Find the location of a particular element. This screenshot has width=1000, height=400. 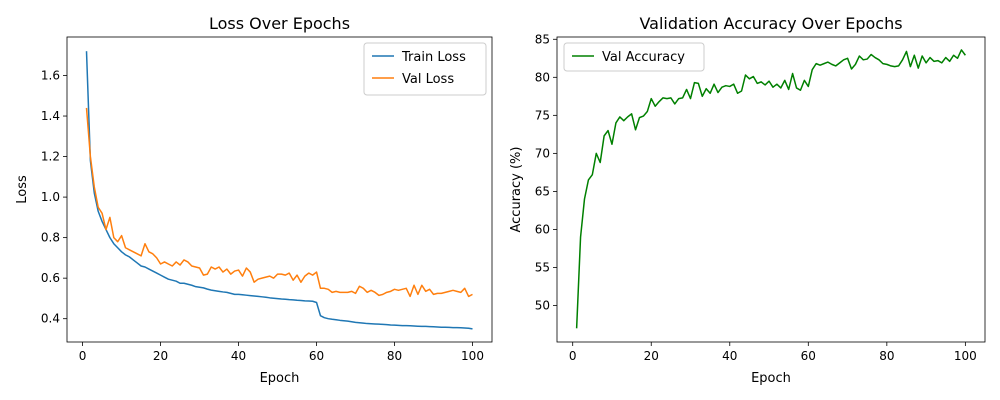

y-tick-label: 75 is located at coordinates (542, 115).